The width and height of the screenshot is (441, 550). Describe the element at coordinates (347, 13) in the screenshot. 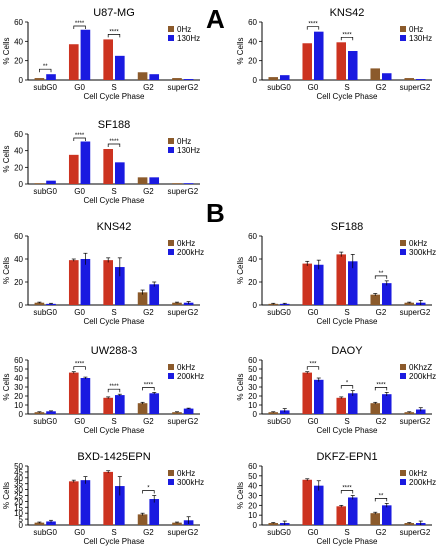

I see `chart-title: KNS42` at that location.